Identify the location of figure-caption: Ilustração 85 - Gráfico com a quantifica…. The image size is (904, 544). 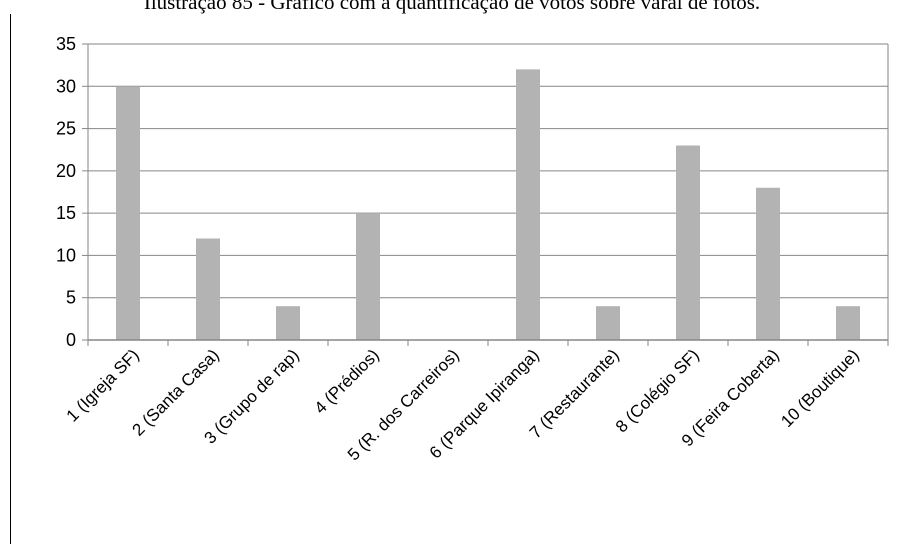
(452, 7).